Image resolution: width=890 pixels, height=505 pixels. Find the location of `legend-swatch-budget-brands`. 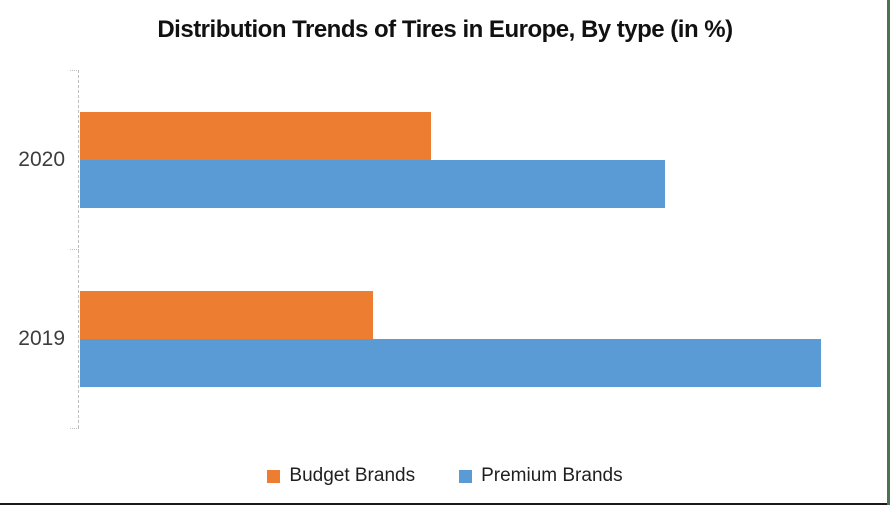

legend-swatch-budget-brands is located at coordinates (274, 476).